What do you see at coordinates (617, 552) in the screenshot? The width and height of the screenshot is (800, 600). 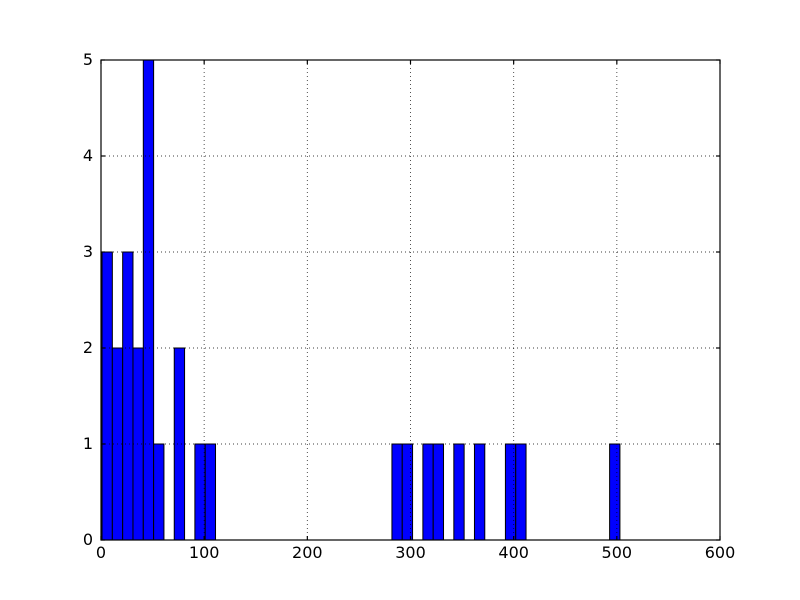 I see `x-tick-label: 500` at bounding box center [617, 552].